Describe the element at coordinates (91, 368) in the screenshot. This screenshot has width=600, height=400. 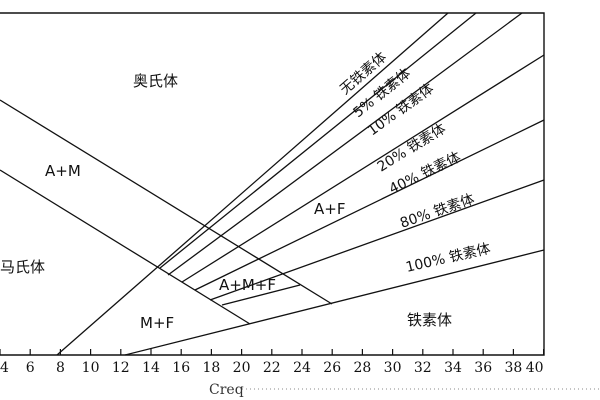
I see `x-tick-label: 10` at that location.